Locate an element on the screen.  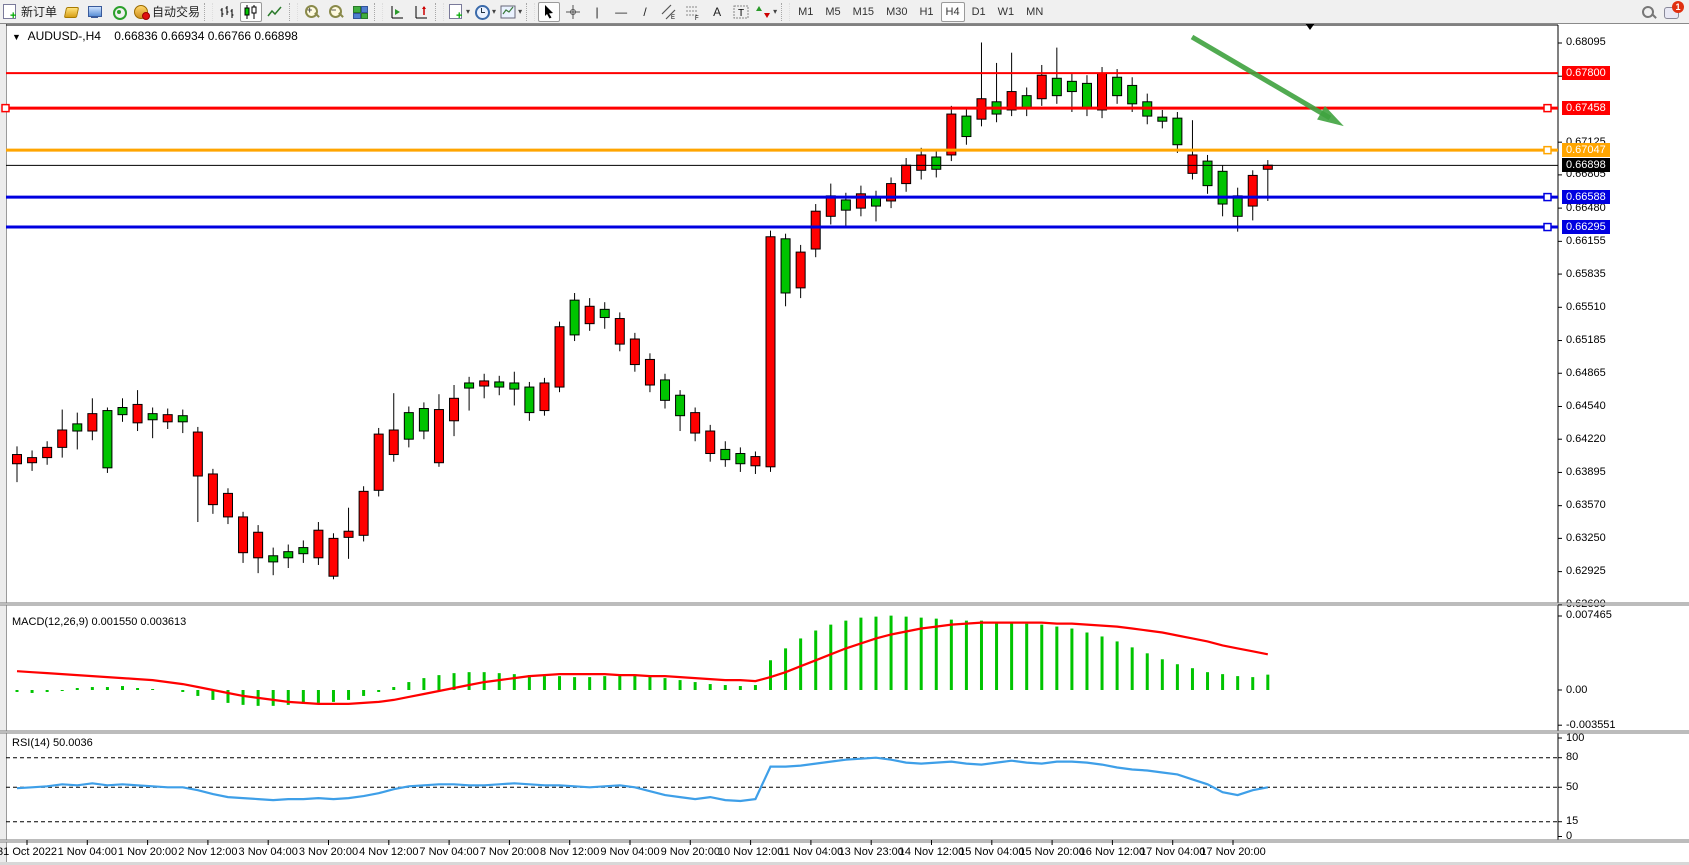
periods-button: ▾ is located at coordinates (485, 12).